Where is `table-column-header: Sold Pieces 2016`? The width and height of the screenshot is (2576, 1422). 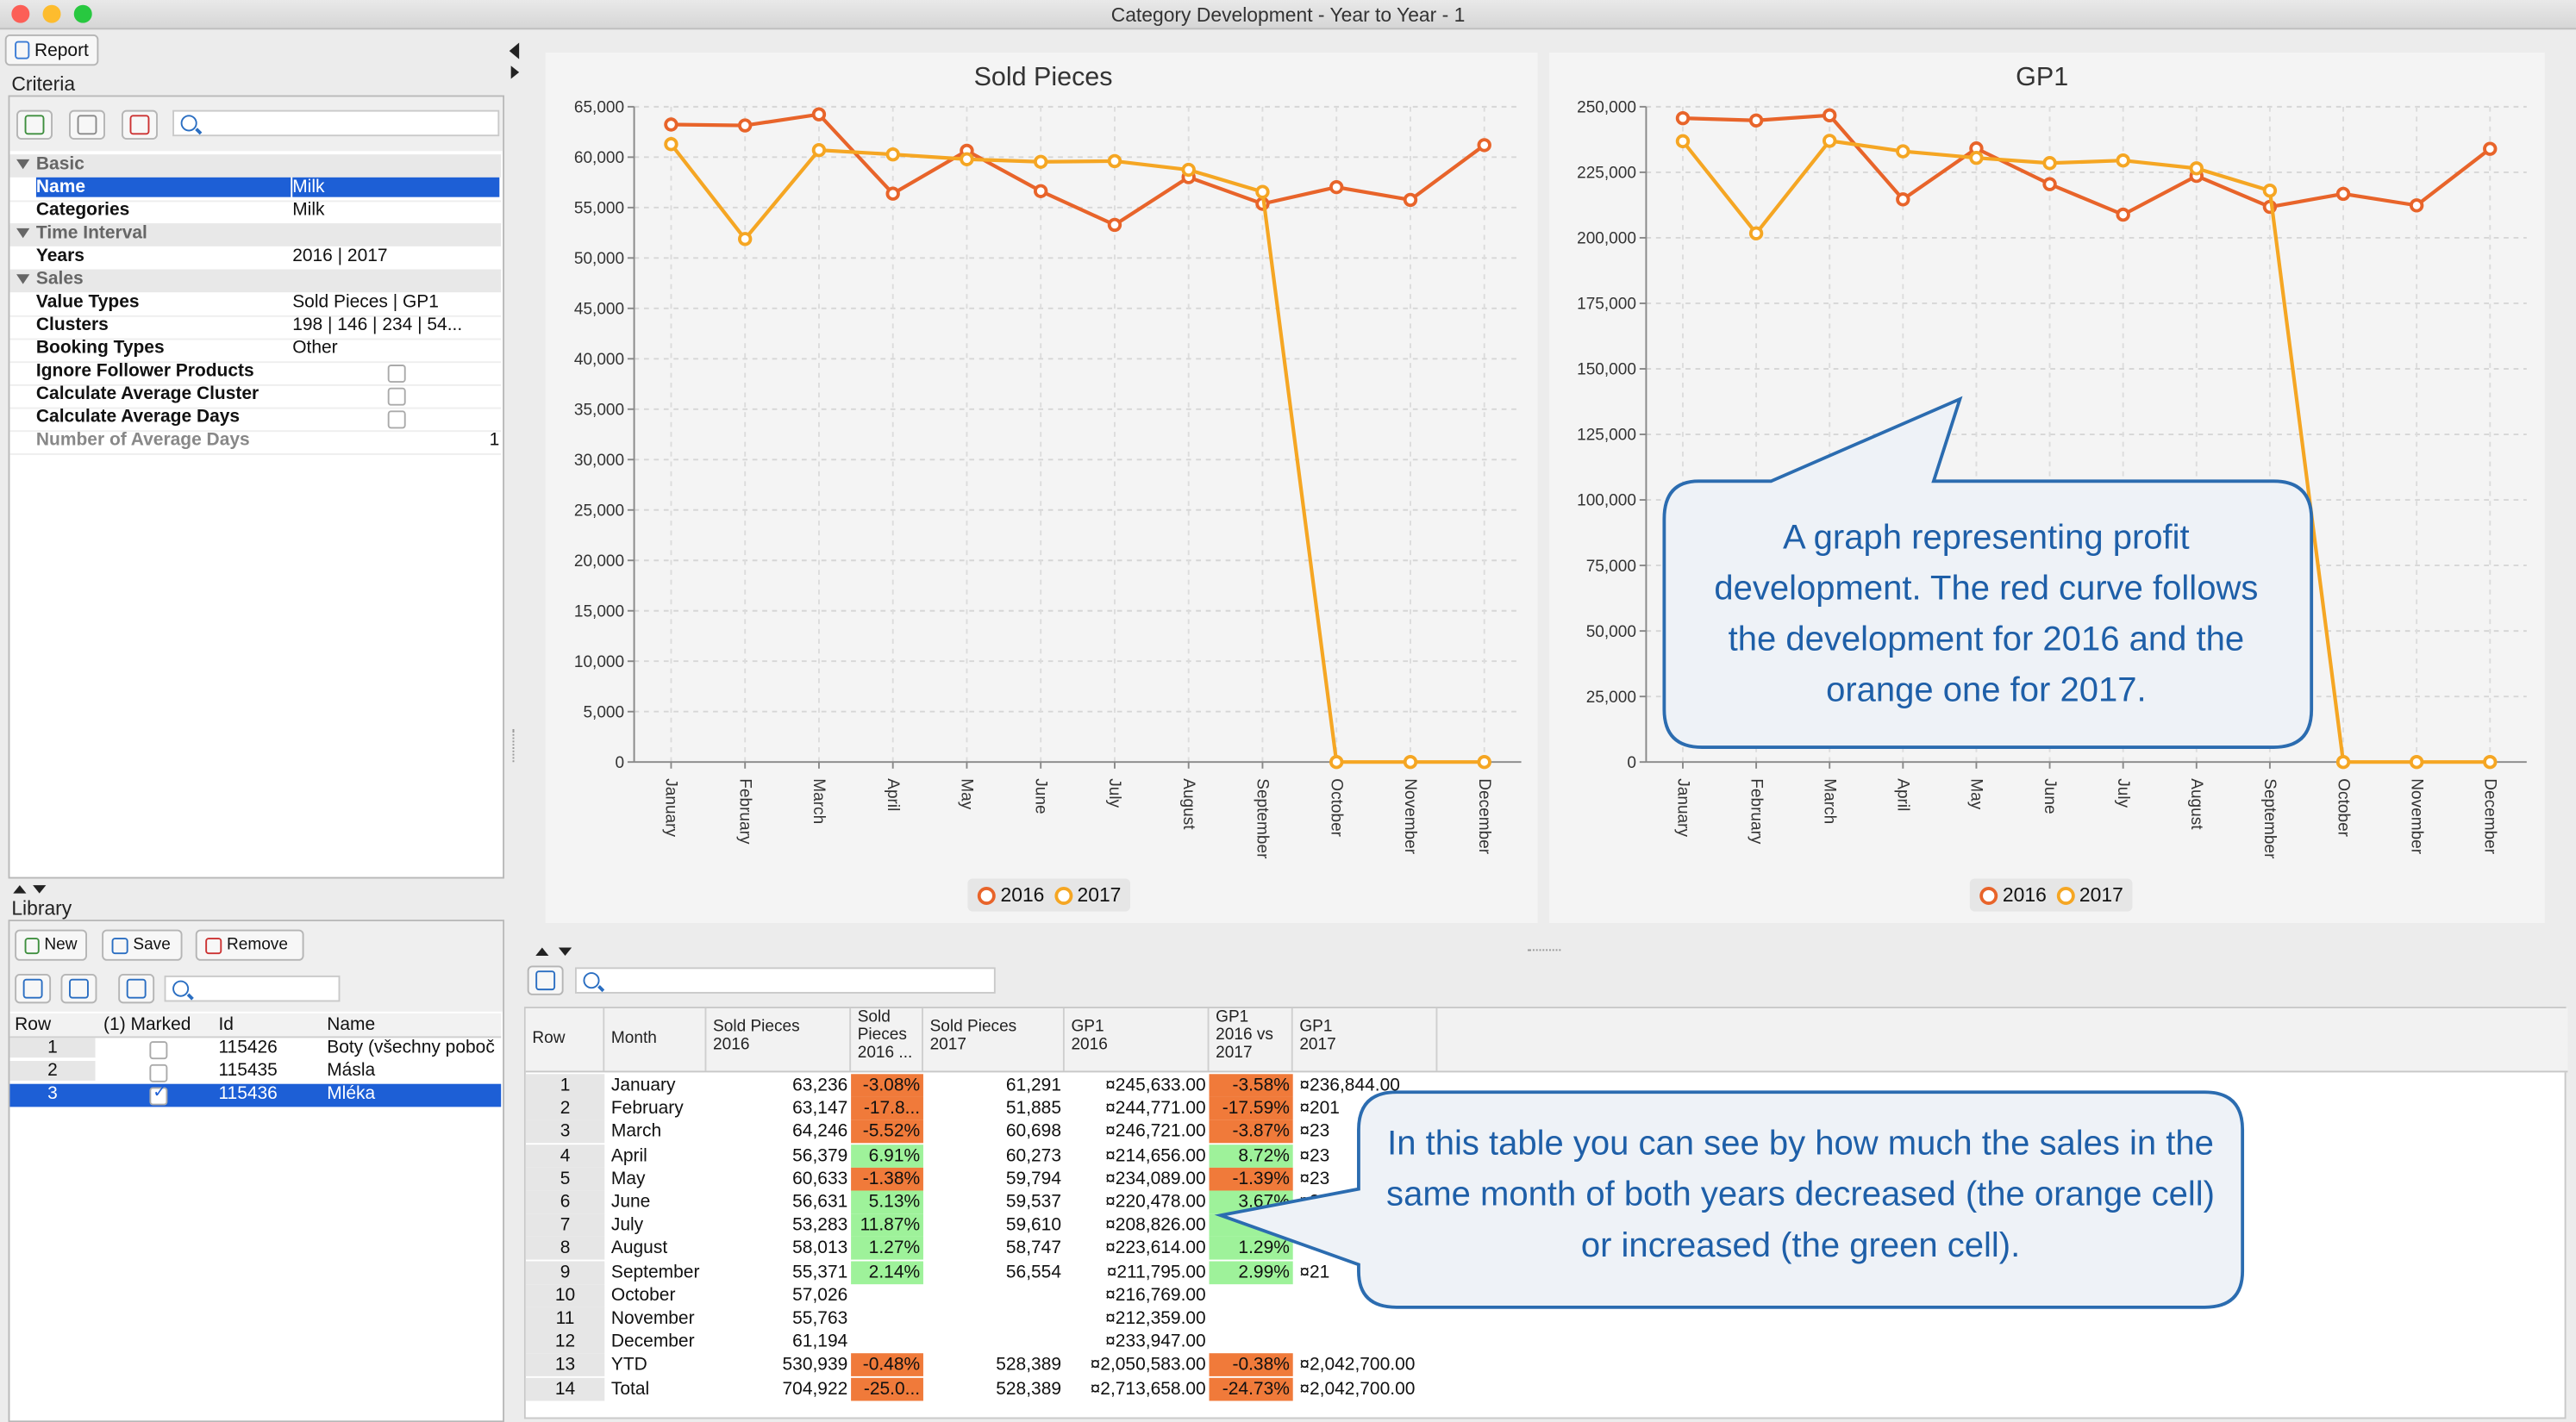 table-column-header: Sold Pieces 2016 is located at coordinates (779, 1040).